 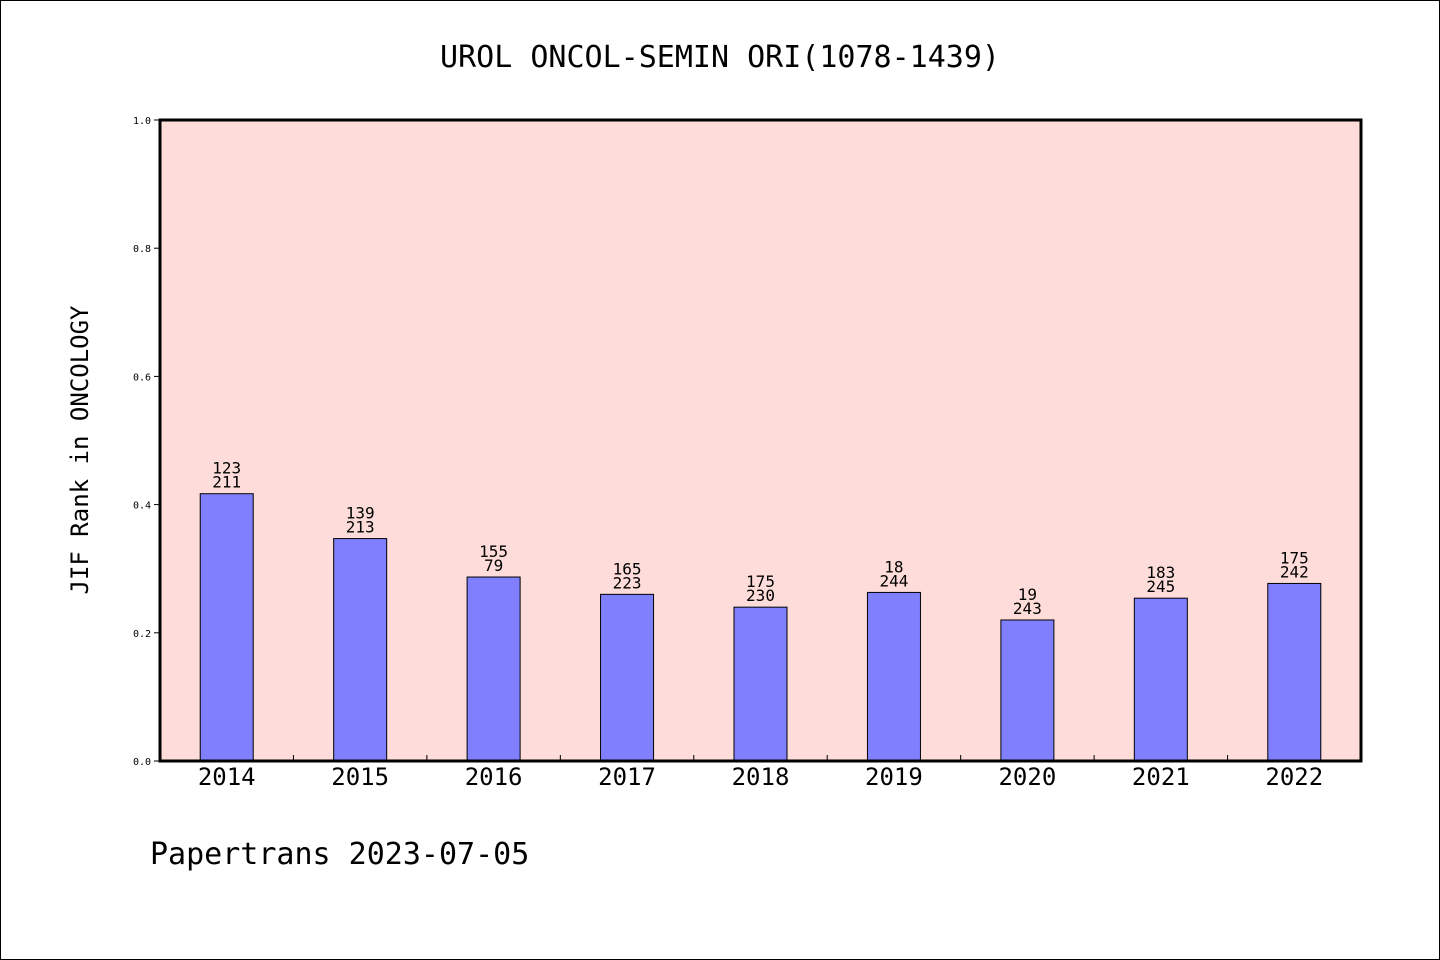 I want to click on bar-2017, so click(x=627, y=677).